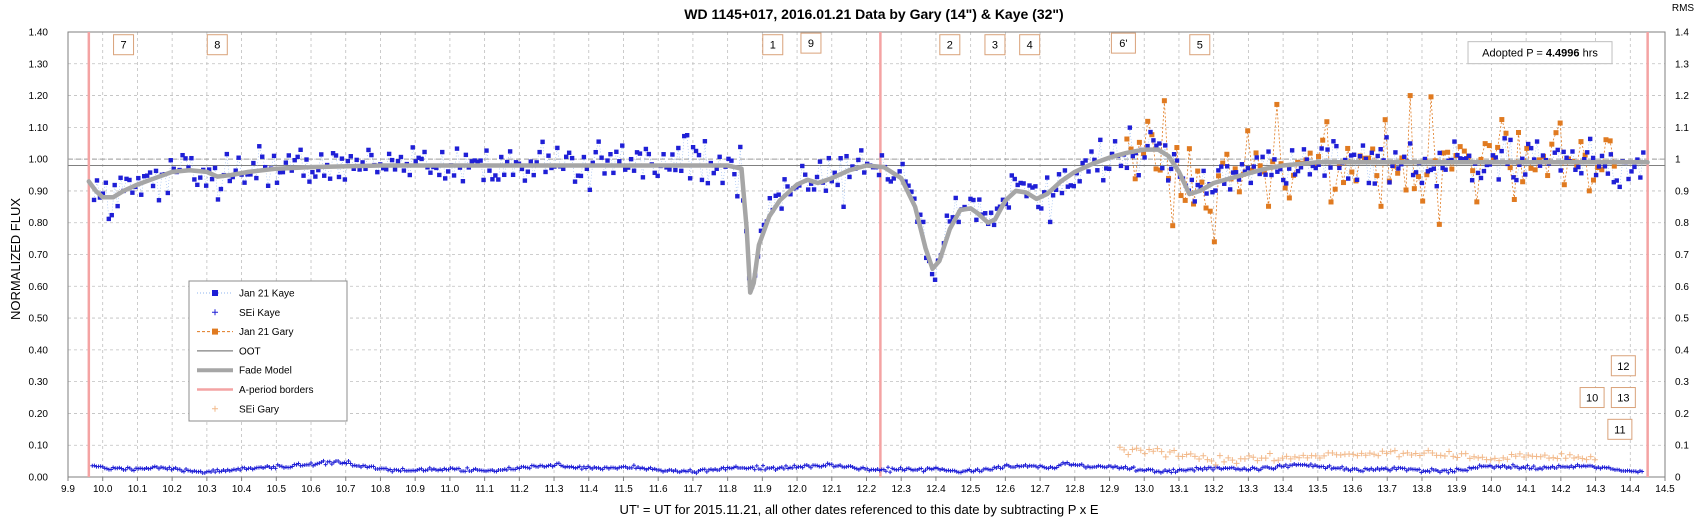  Describe the element at coordinates (103, 489) in the screenshot. I see `x-tick-label: 10.0` at that location.